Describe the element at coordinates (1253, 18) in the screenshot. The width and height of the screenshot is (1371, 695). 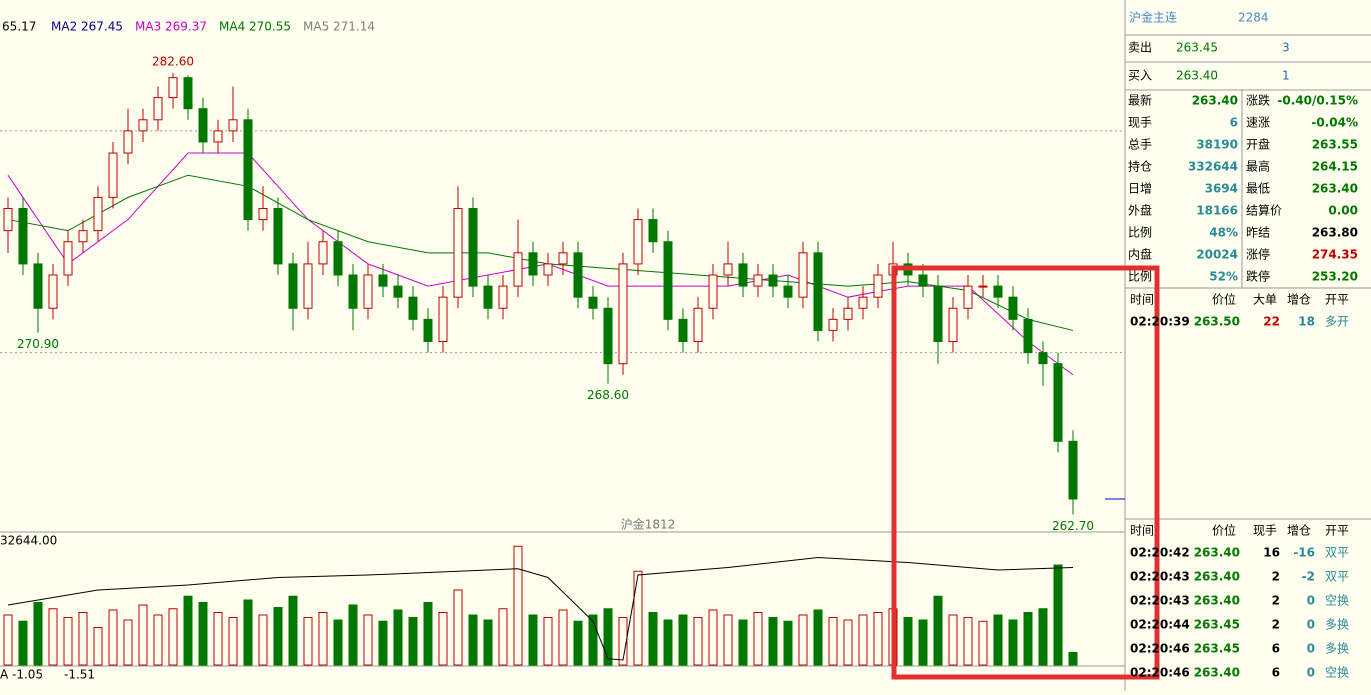
I see `contract-code: 2284` at that location.